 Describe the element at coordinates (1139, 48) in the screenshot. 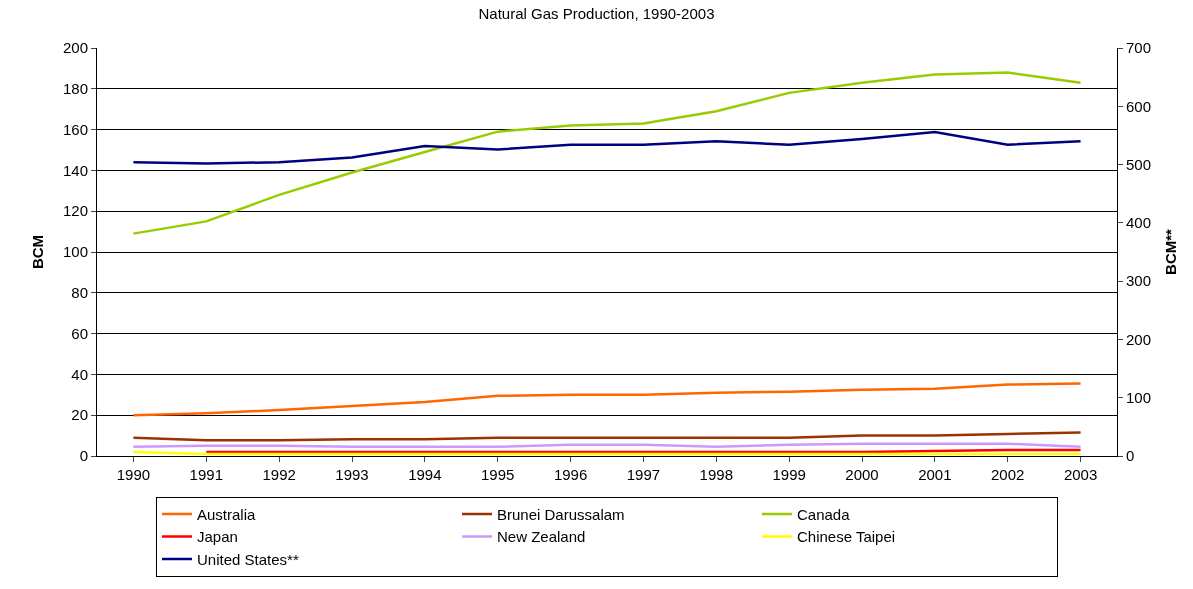

I see `y2-tick-label: 700` at that location.